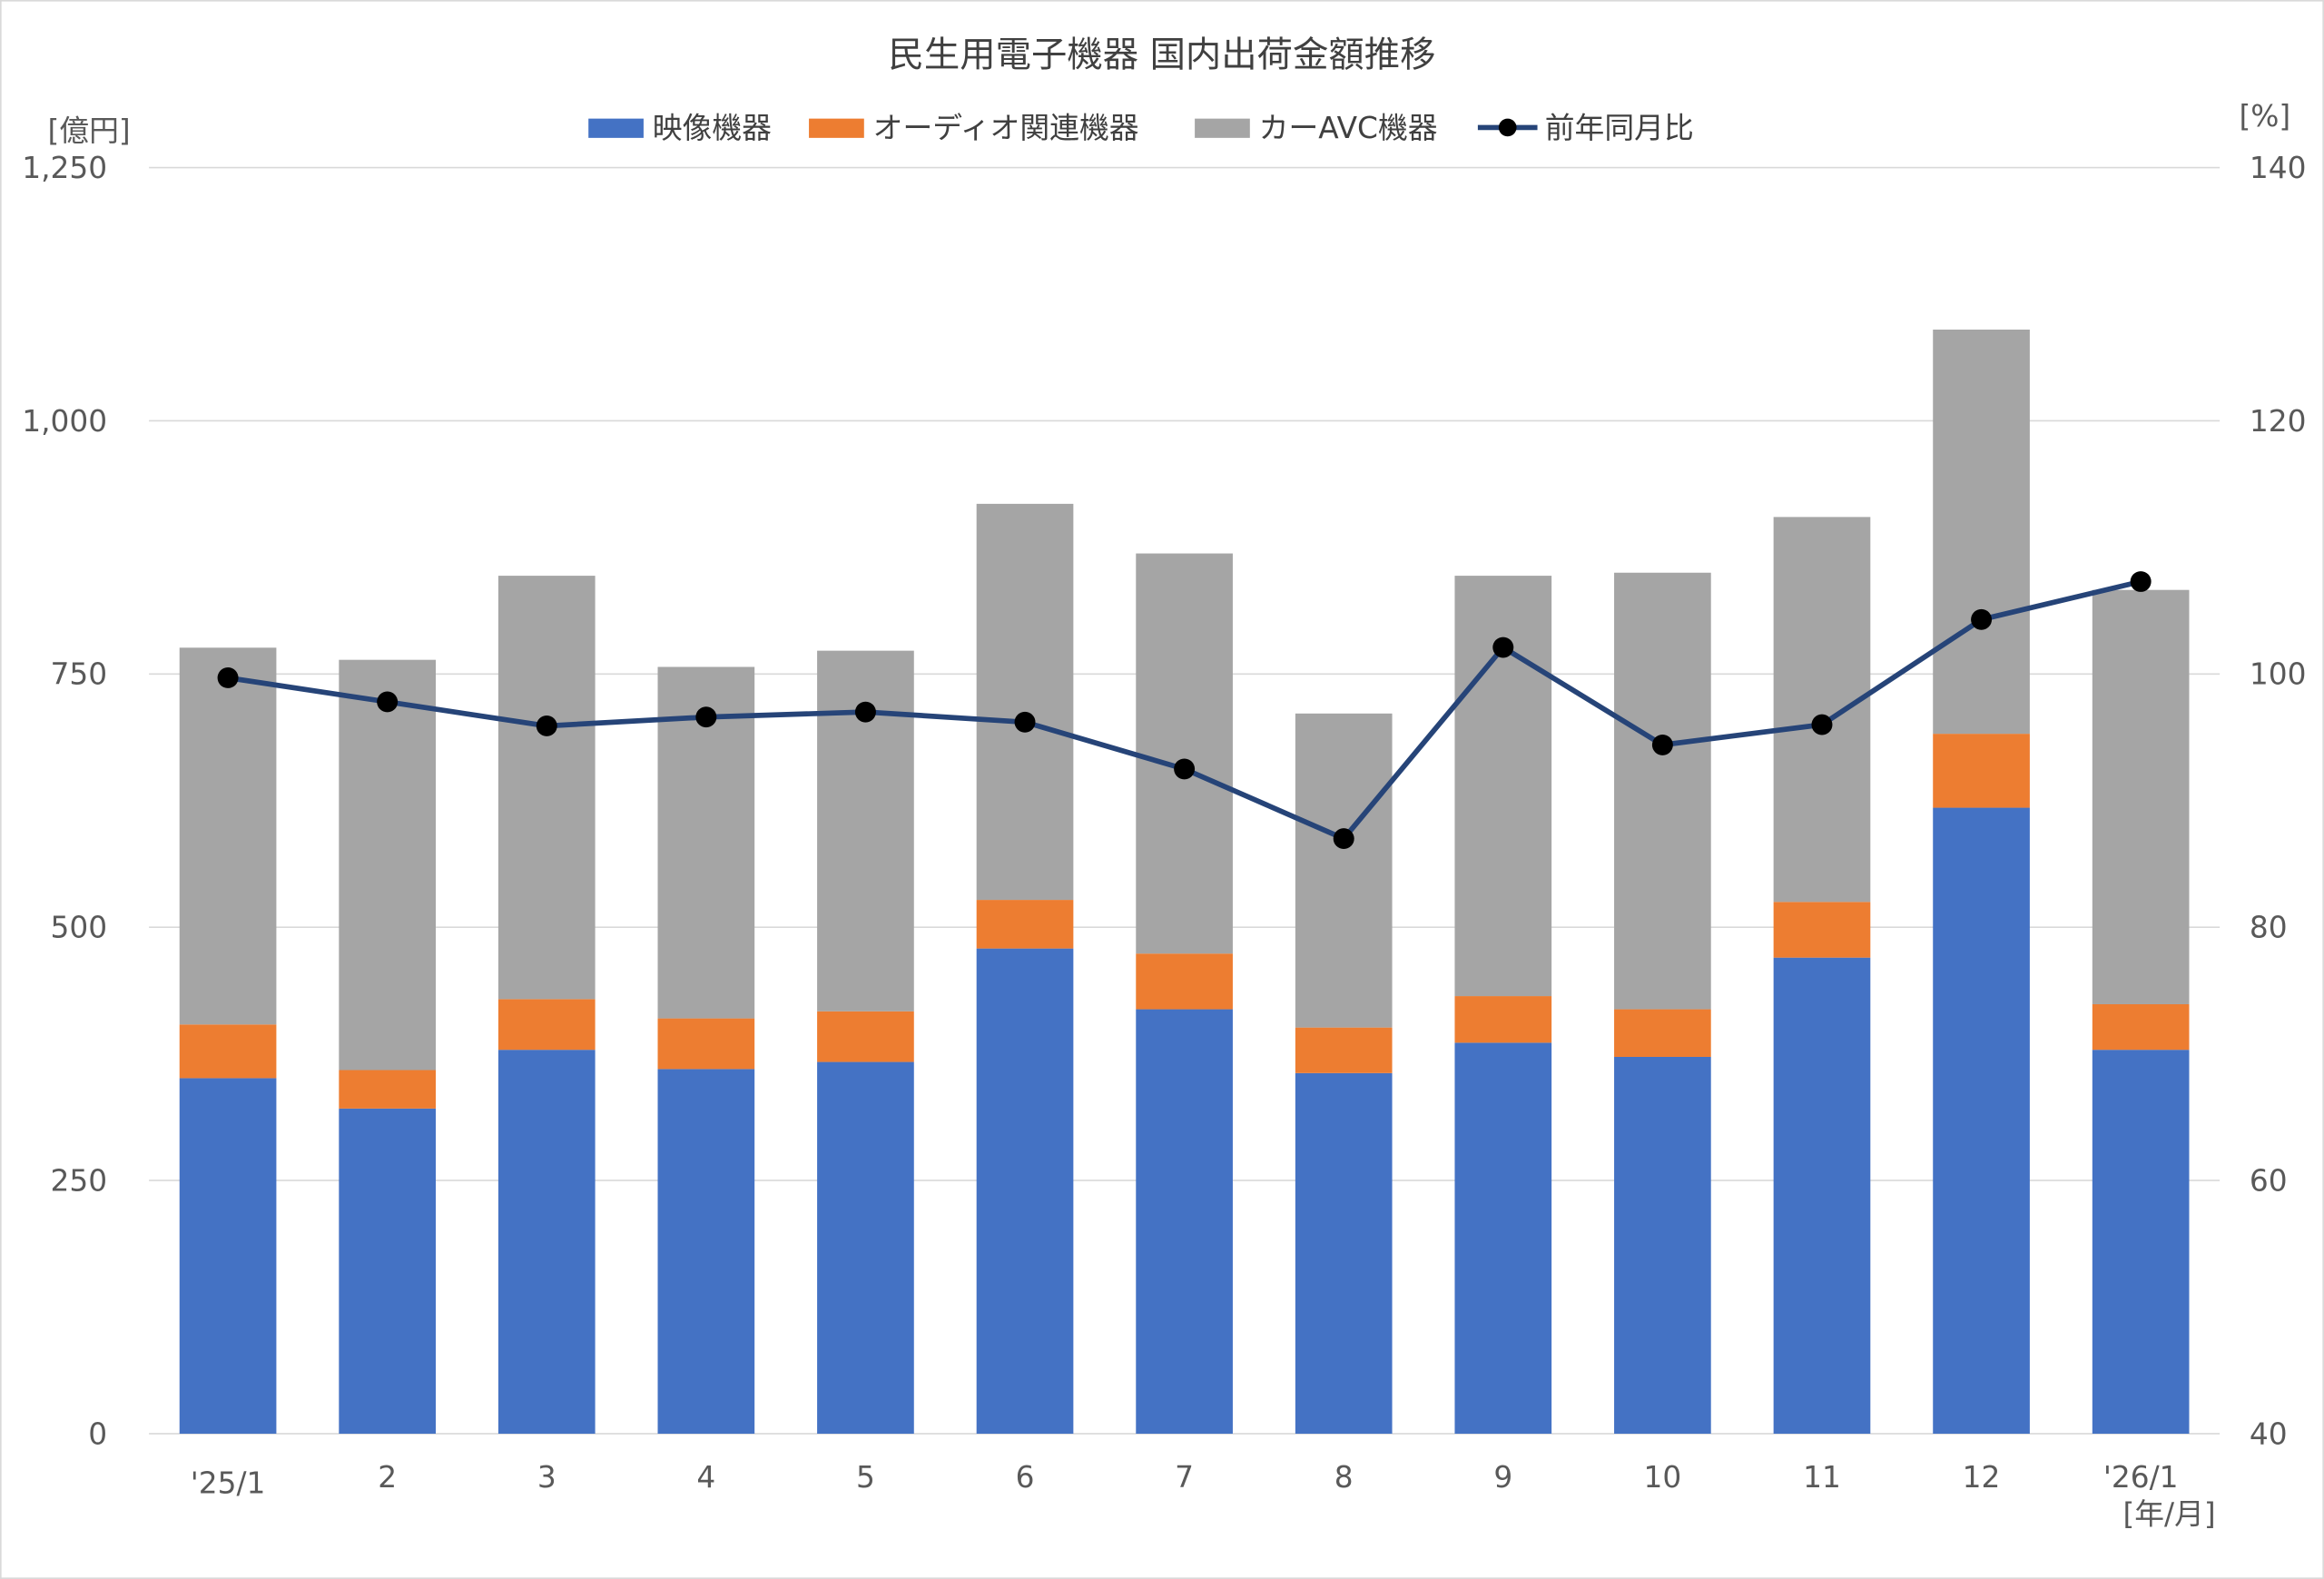 The image size is (2324, 1579). I want to click on y-tick-label: 250, so click(79, 1181).